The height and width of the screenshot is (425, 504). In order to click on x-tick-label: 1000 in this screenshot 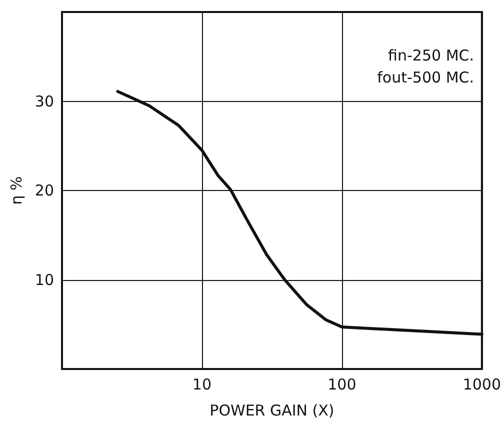, I will do `click(482, 385)`.